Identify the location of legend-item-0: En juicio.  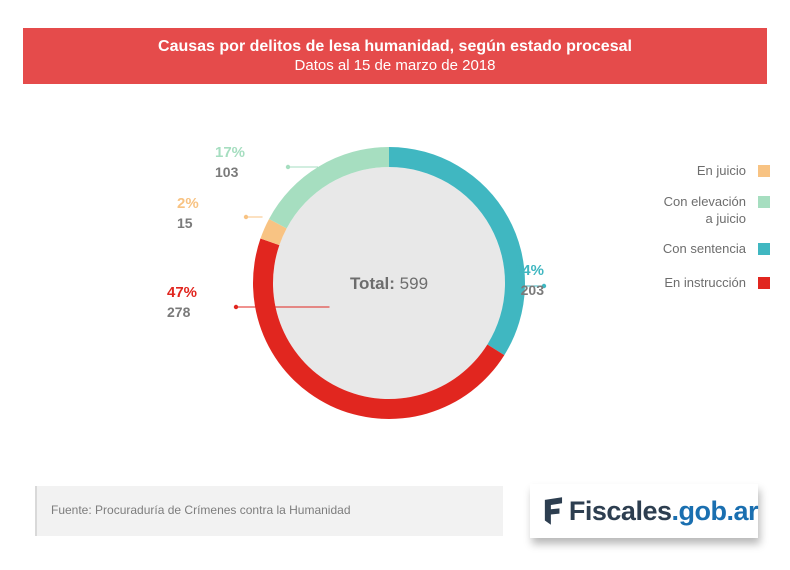
(693, 170).